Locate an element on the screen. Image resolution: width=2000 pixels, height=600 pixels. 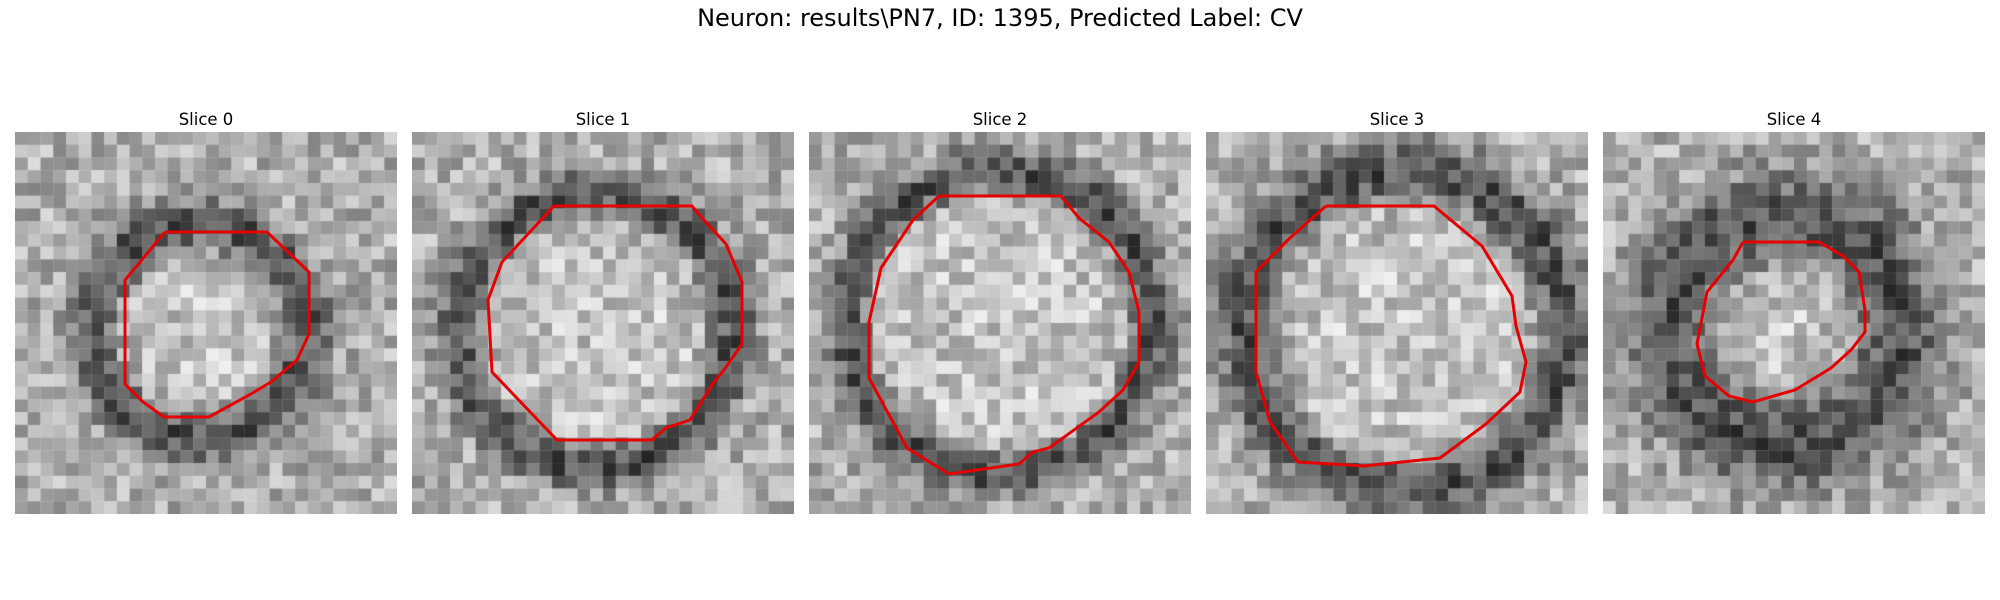
slice-panel-1: Slice 1 is located at coordinates (603, 311).